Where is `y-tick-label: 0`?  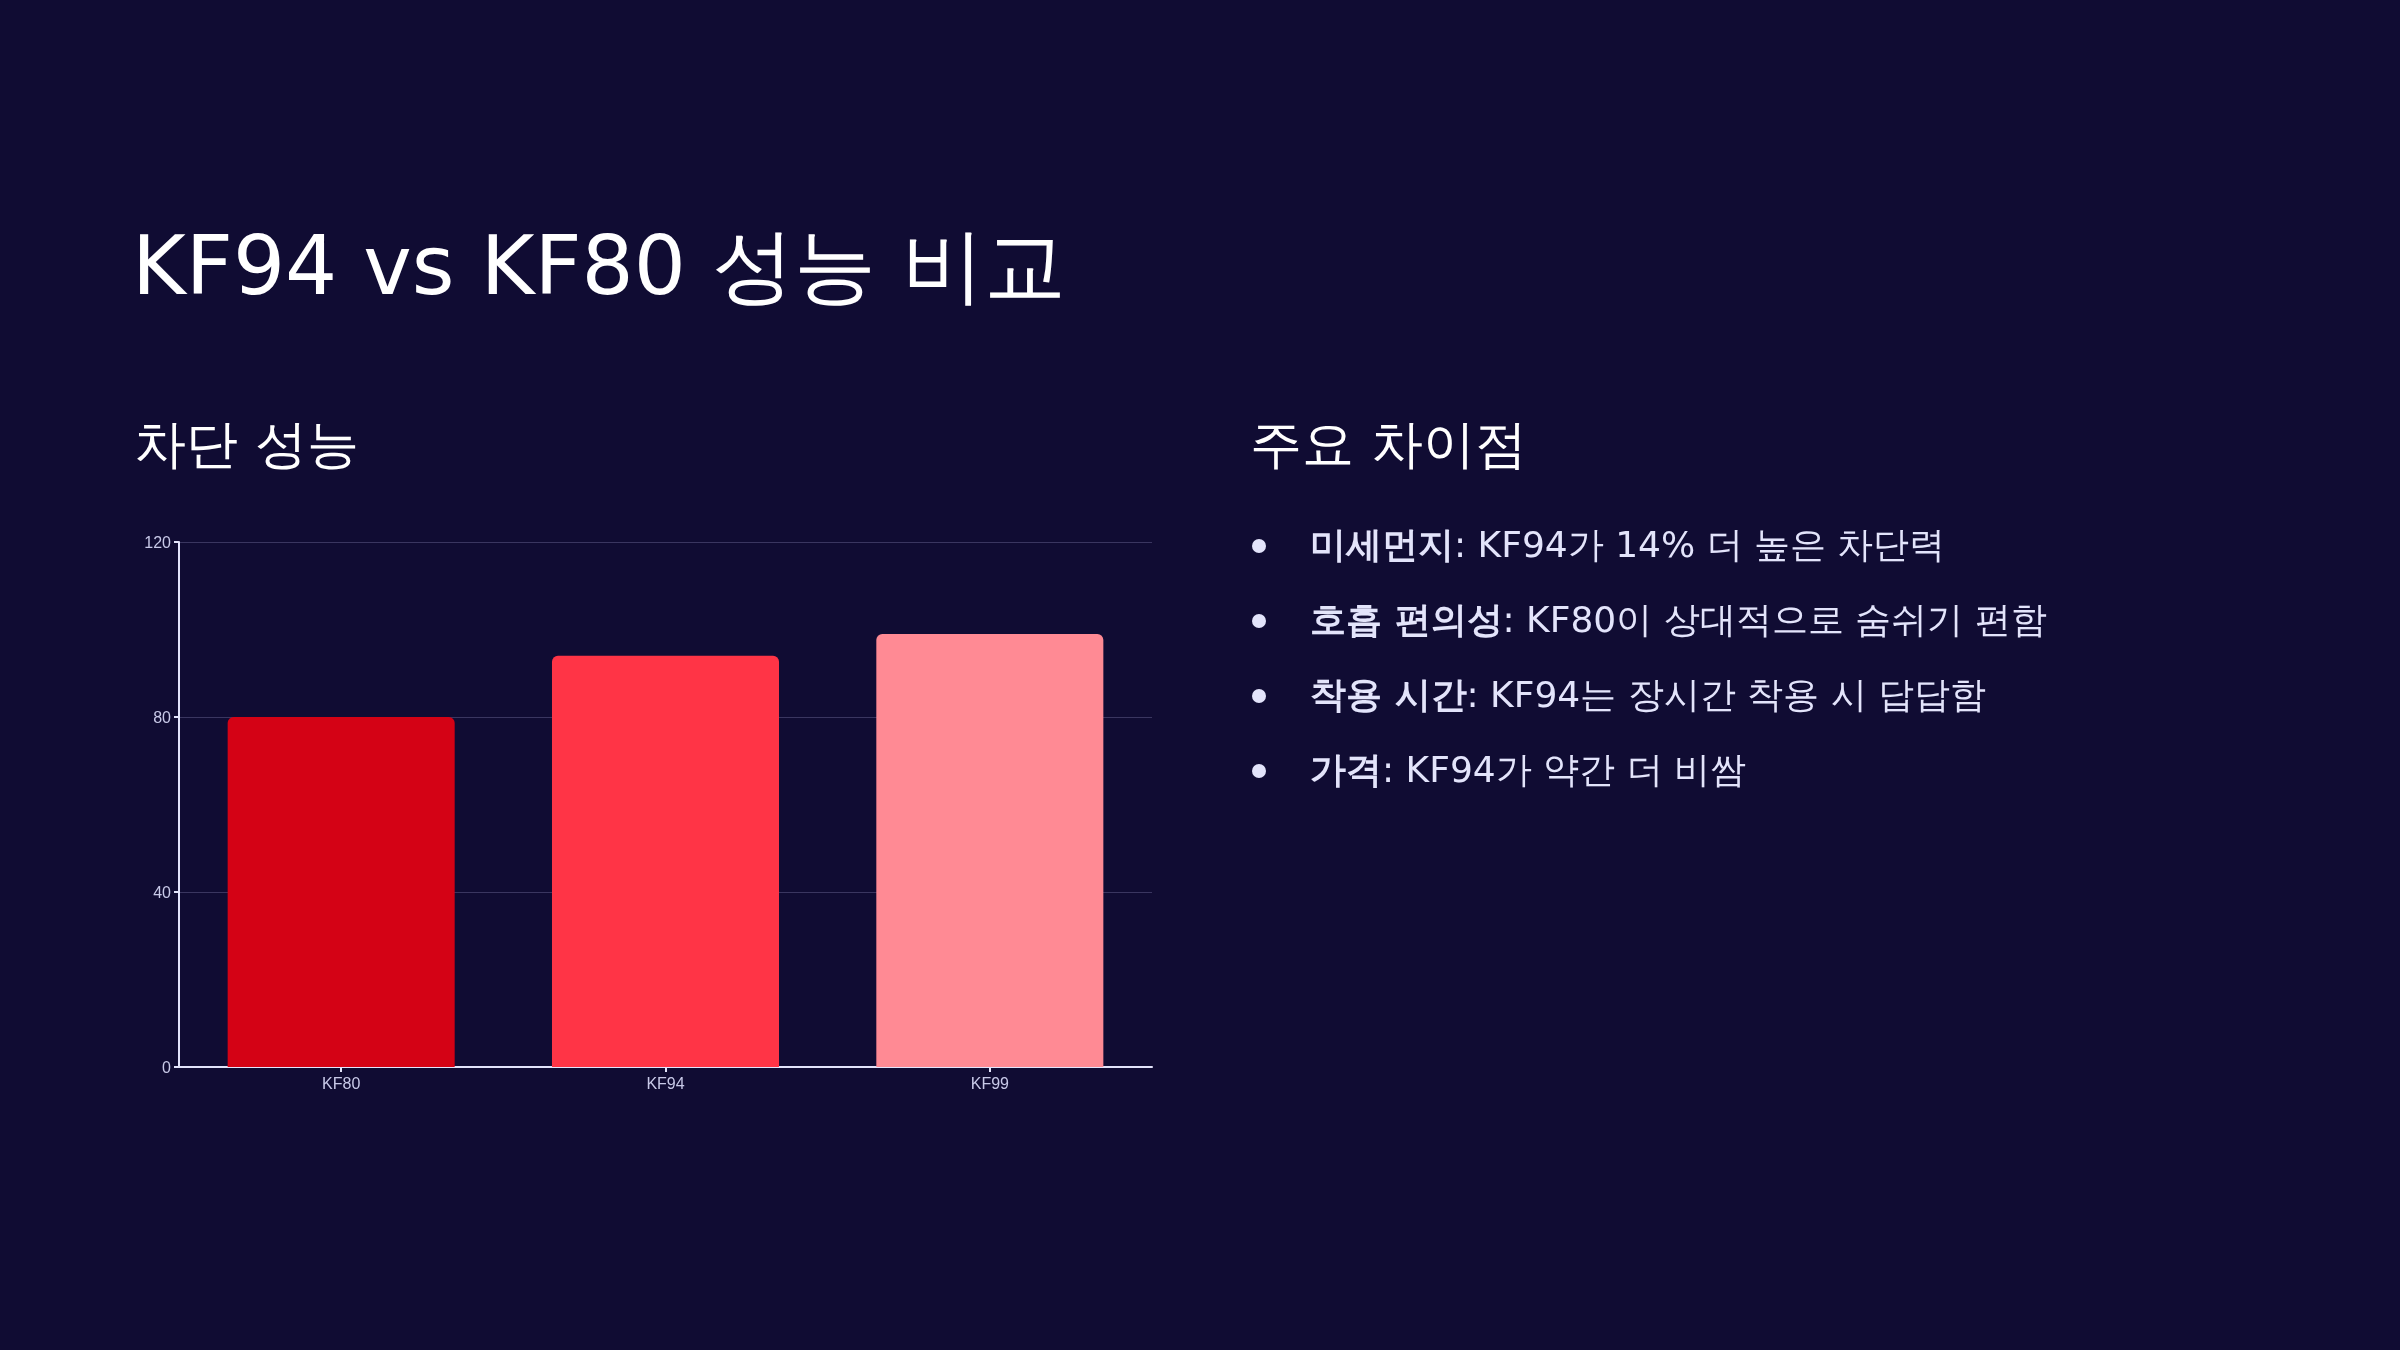 y-tick-label: 0 is located at coordinates (167, 1067).